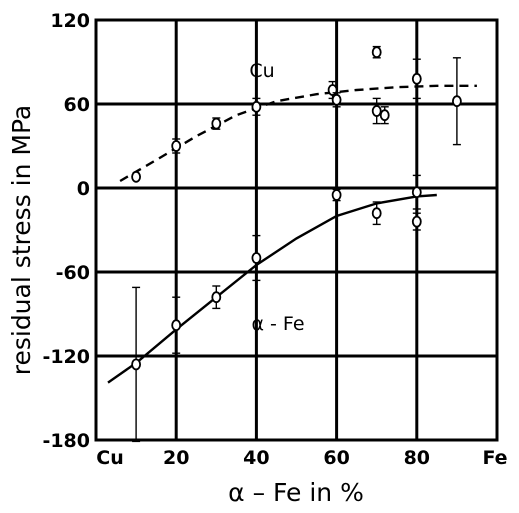  I want to click on x-tick-label: 60, so click(336, 458).